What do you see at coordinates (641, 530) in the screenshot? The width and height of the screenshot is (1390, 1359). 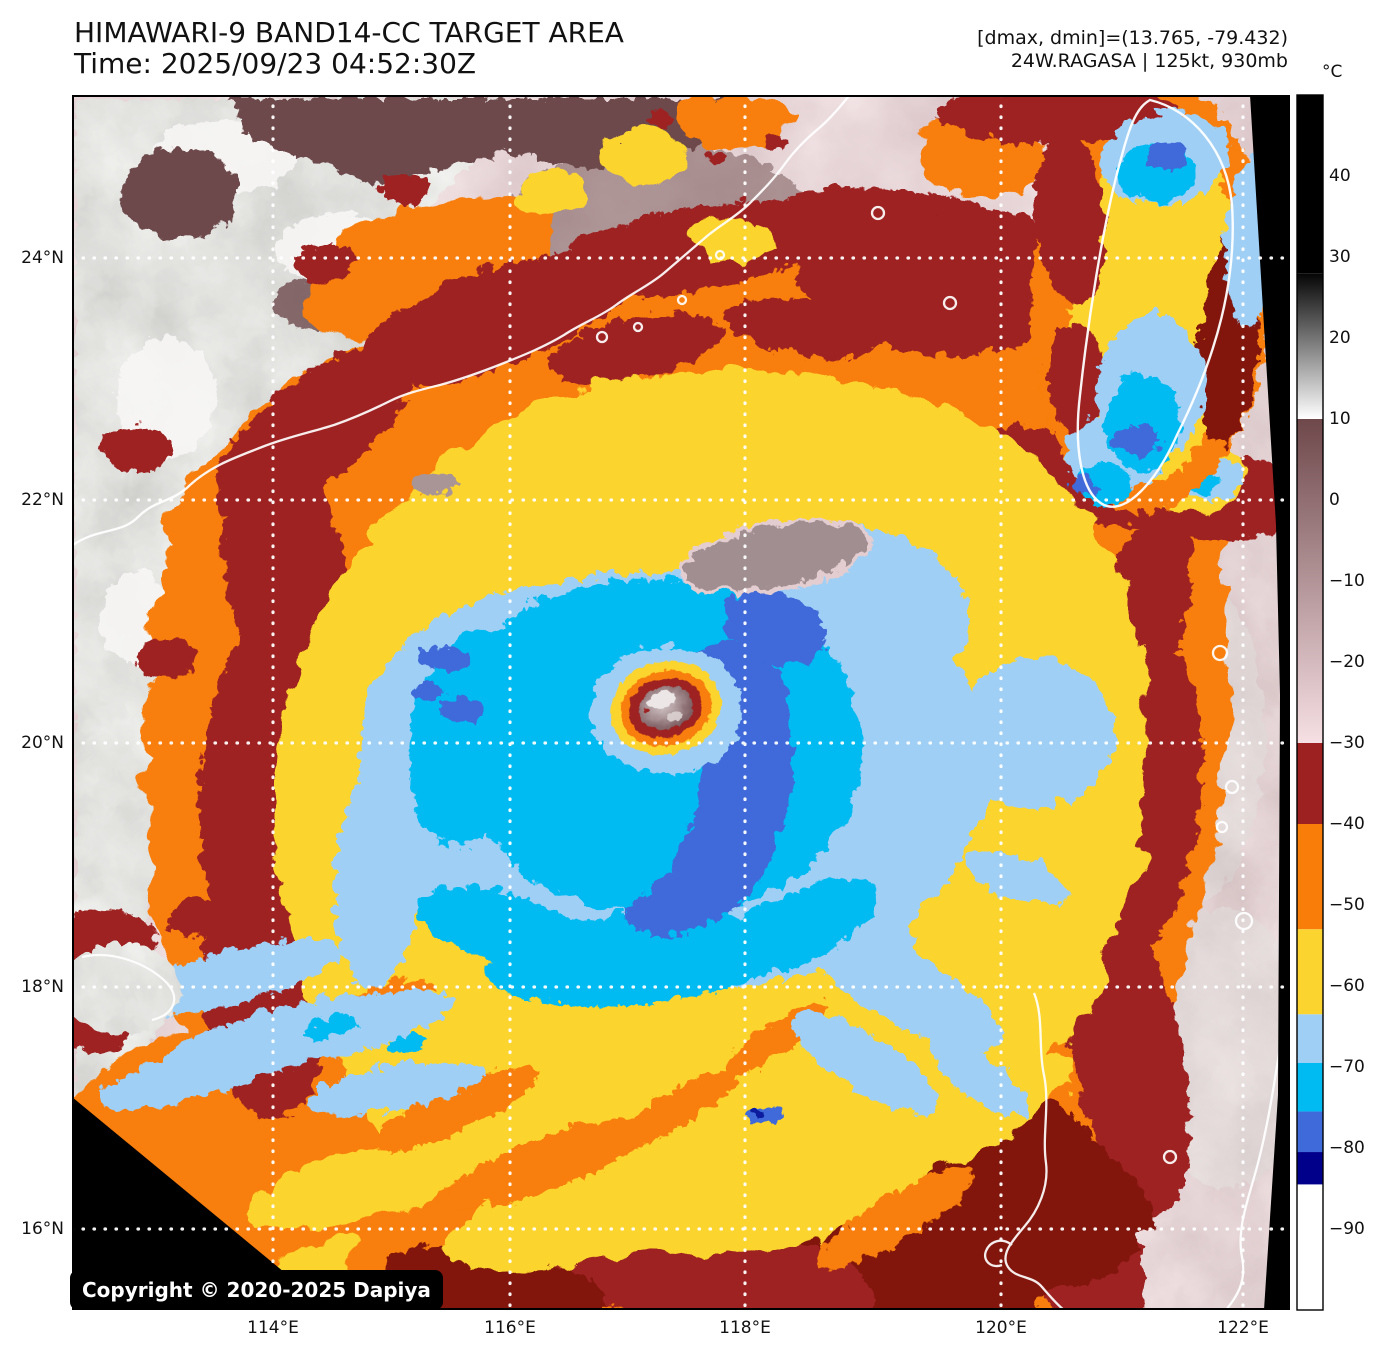 I see `warm-dry-slot` at bounding box center [641, 530].